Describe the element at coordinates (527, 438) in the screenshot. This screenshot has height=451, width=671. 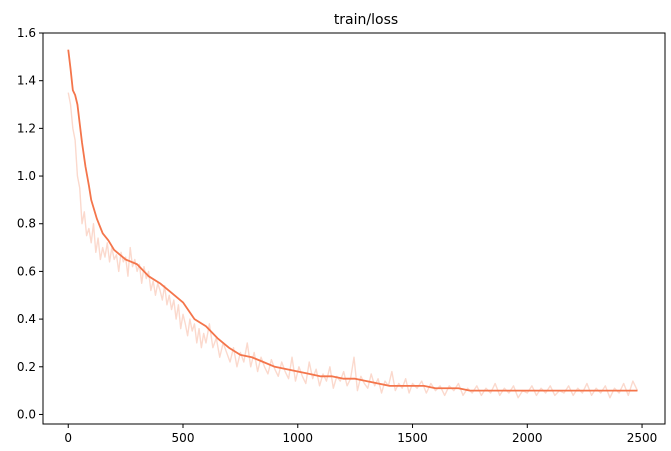
I see `x-tick-label: 2000` at that location.